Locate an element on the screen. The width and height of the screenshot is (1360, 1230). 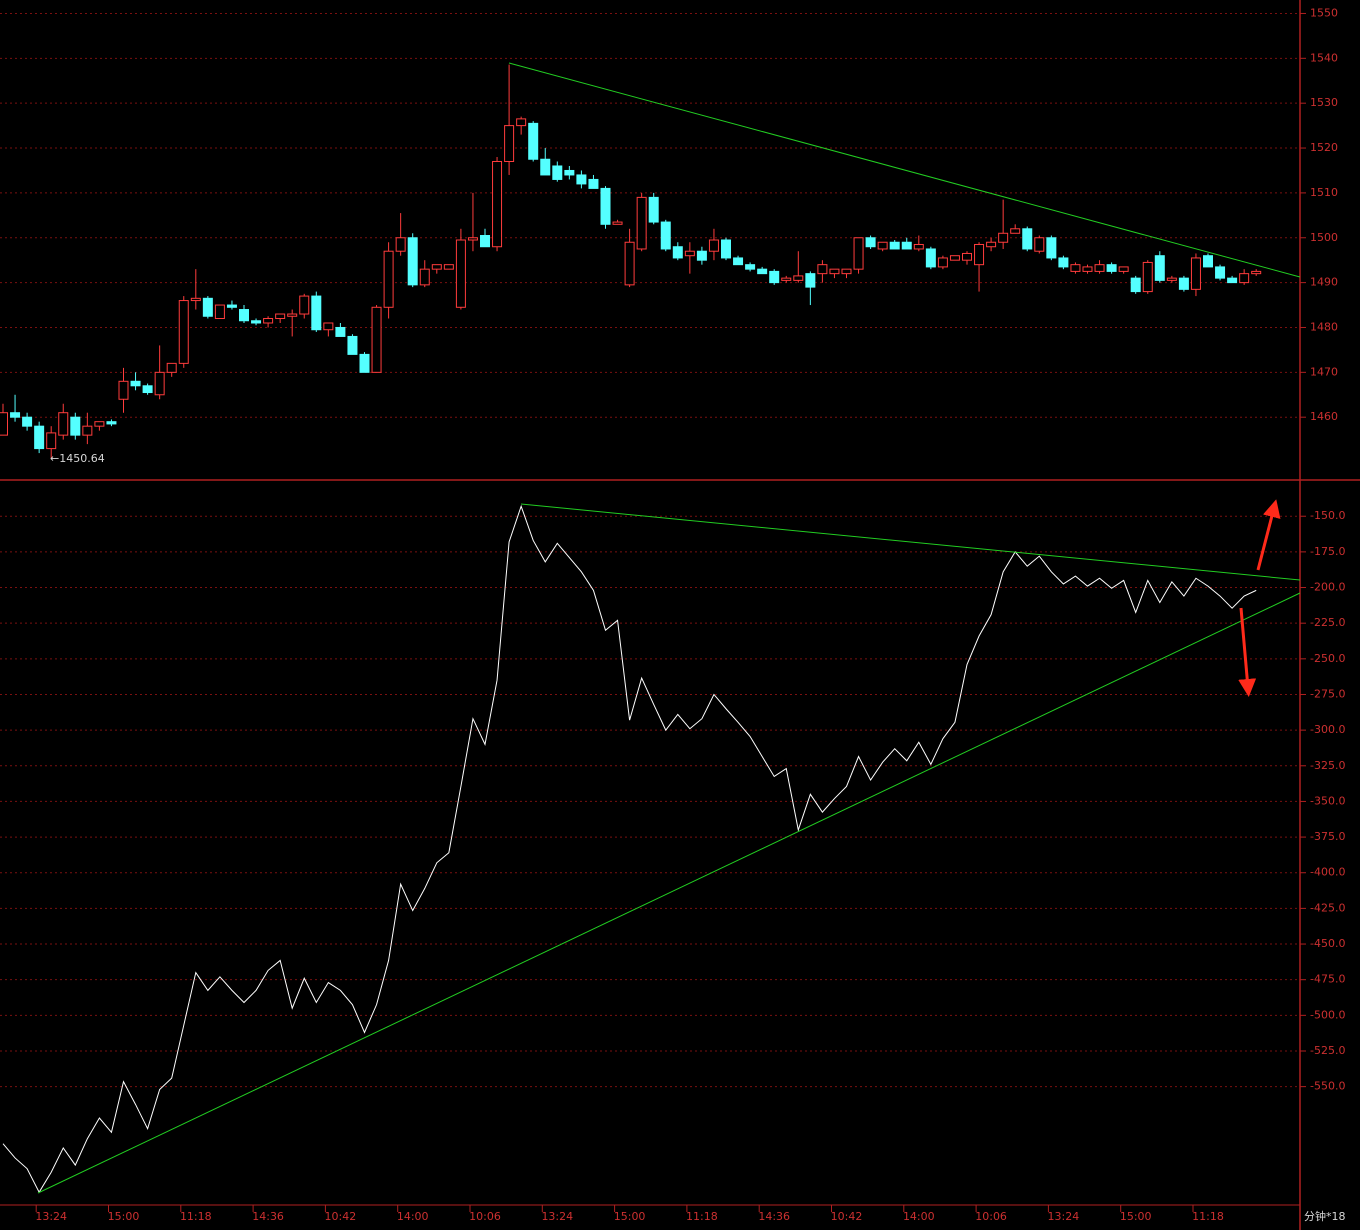
y-tick-label: -150.0 is located at coordinates (1327, 515).